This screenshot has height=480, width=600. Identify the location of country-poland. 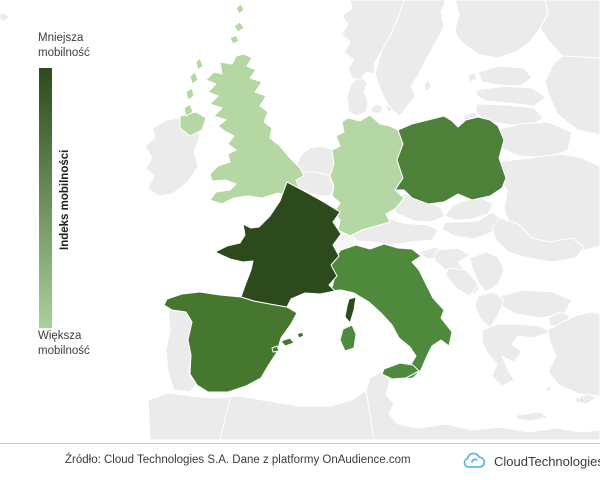
(450, 160).